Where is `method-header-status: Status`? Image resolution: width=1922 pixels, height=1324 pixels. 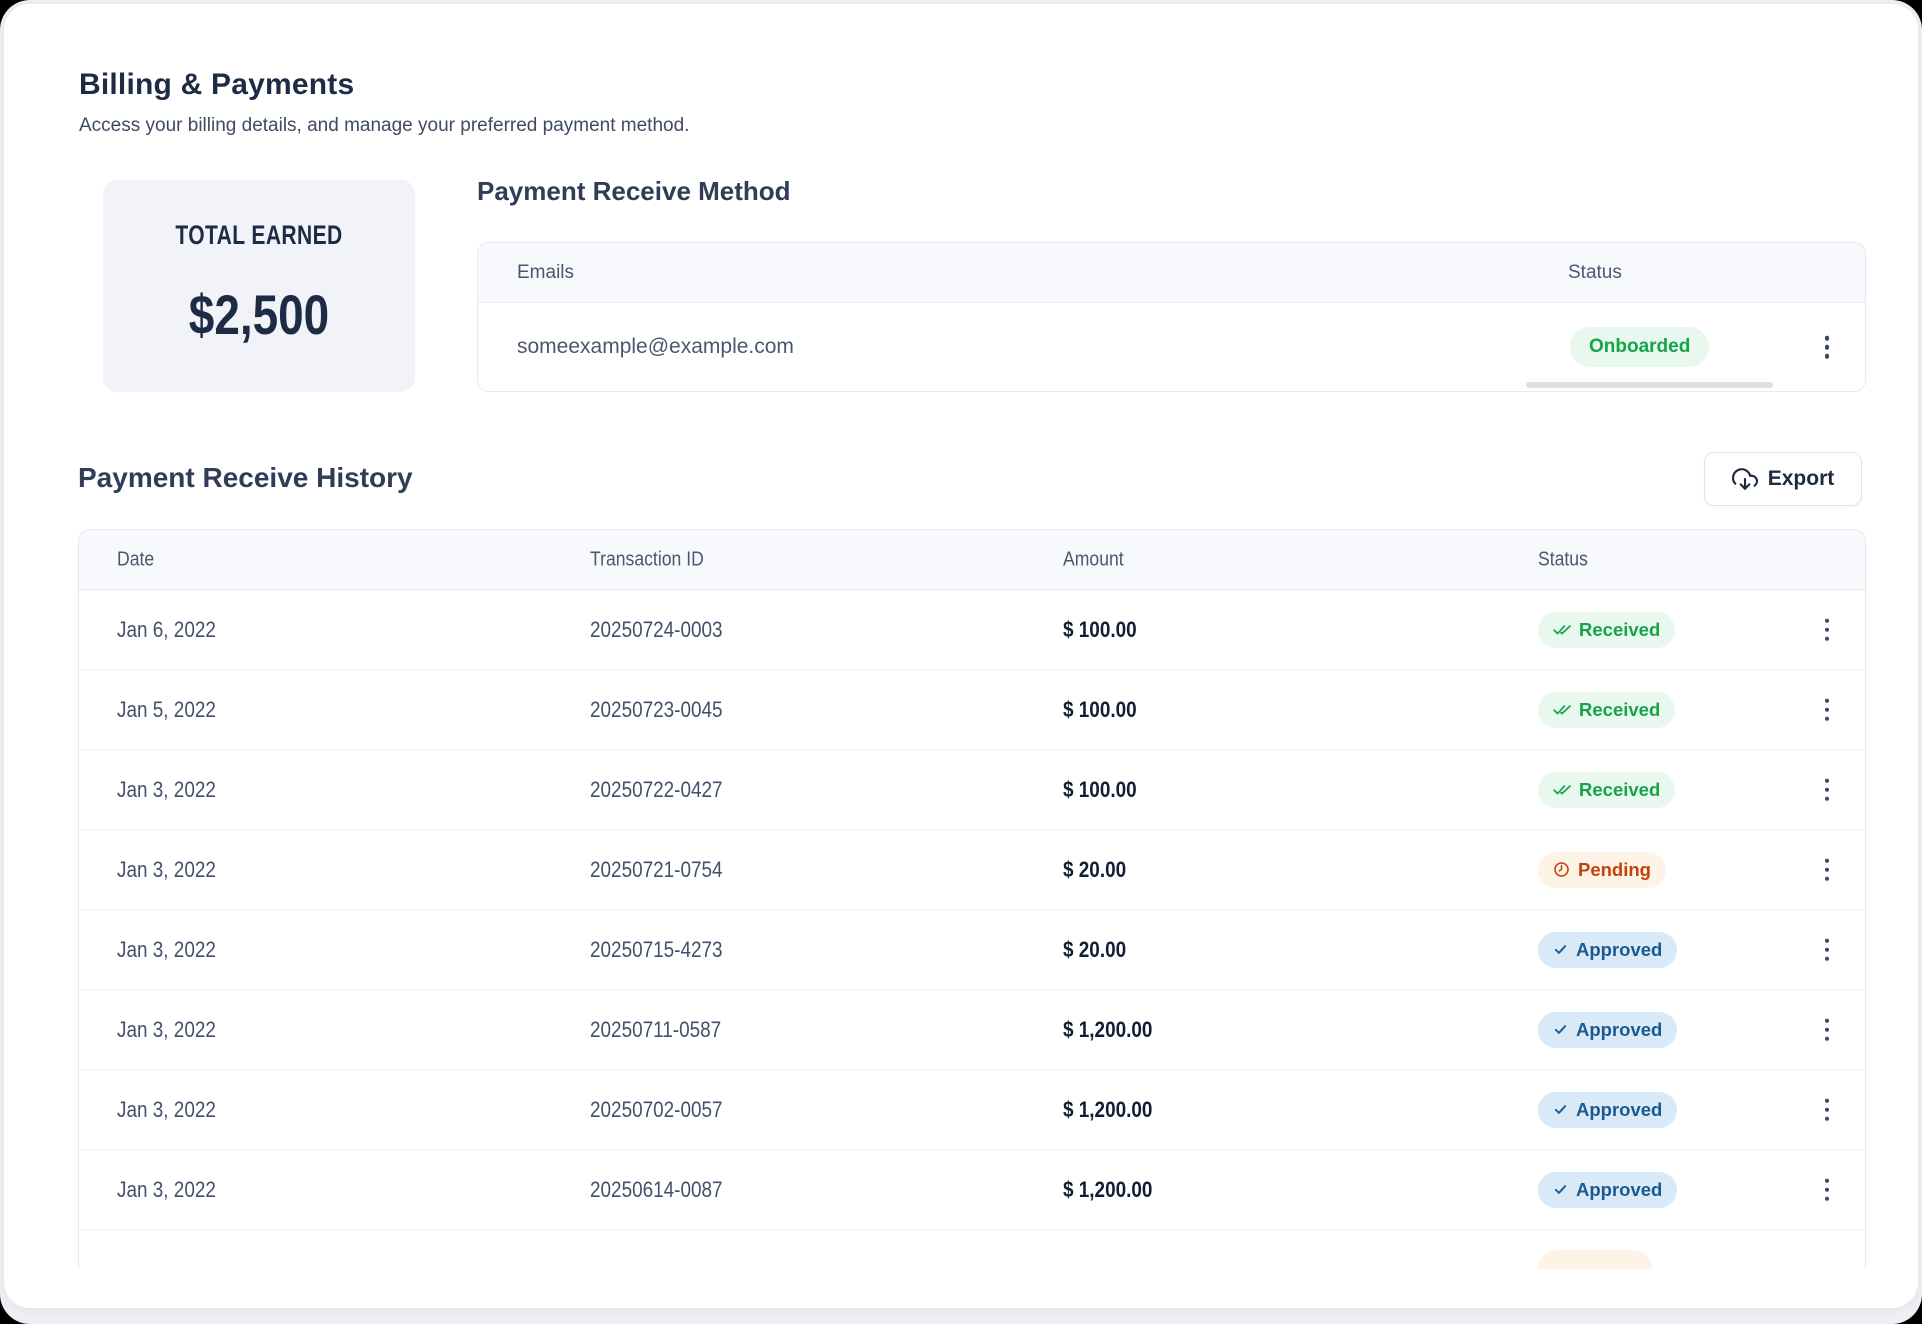 method-header-status: Status is located at coordinates (1595, 272).